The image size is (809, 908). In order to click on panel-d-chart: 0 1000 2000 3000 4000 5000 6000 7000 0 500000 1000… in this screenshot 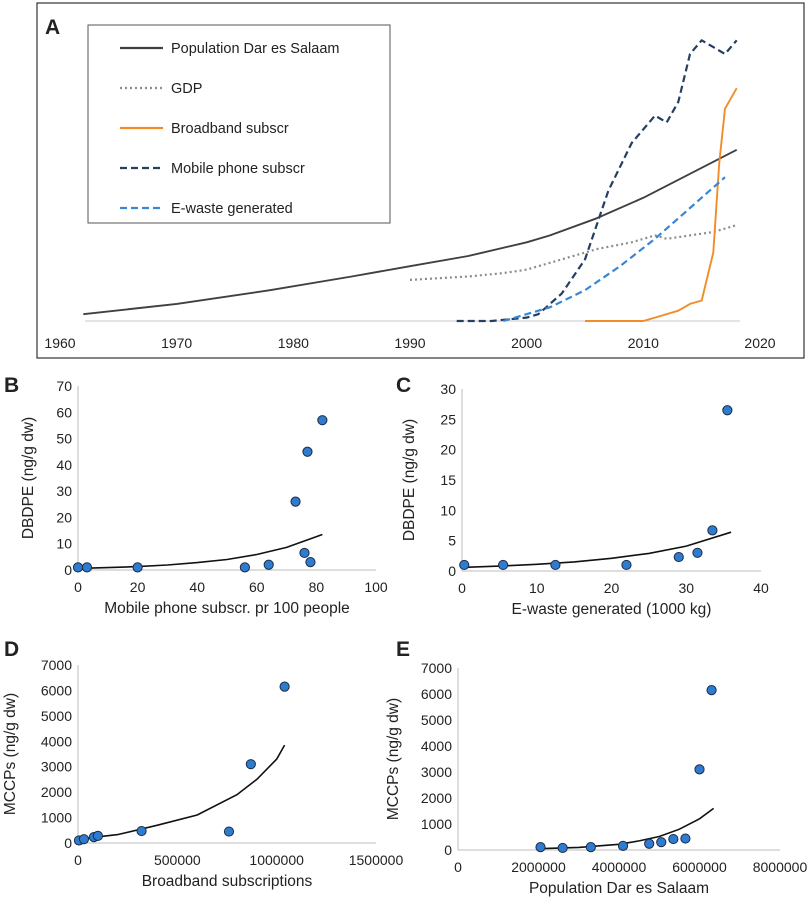, I will do `click(202, 773)`.